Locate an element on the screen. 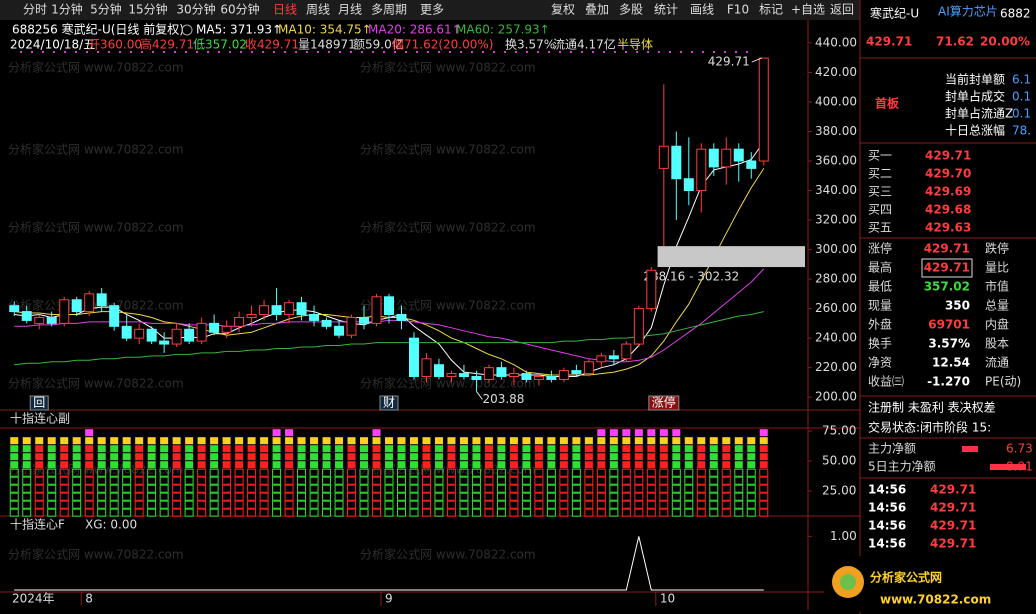 This screenshot has height=614, width=1036. tab: 5分钟 is located at coordinates (106, 9).